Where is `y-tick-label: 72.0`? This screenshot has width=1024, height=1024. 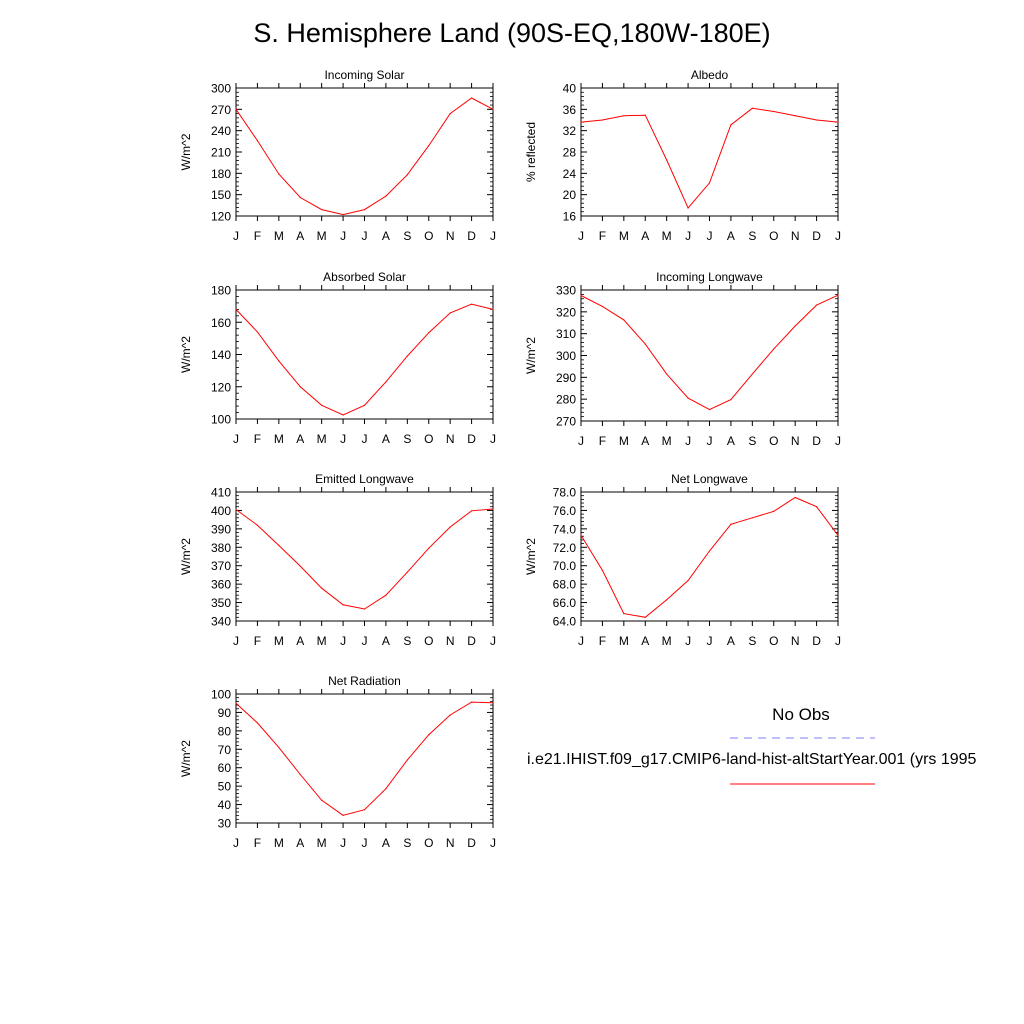 y-tick-label: 72.0 is located at coordinates (565, 548).